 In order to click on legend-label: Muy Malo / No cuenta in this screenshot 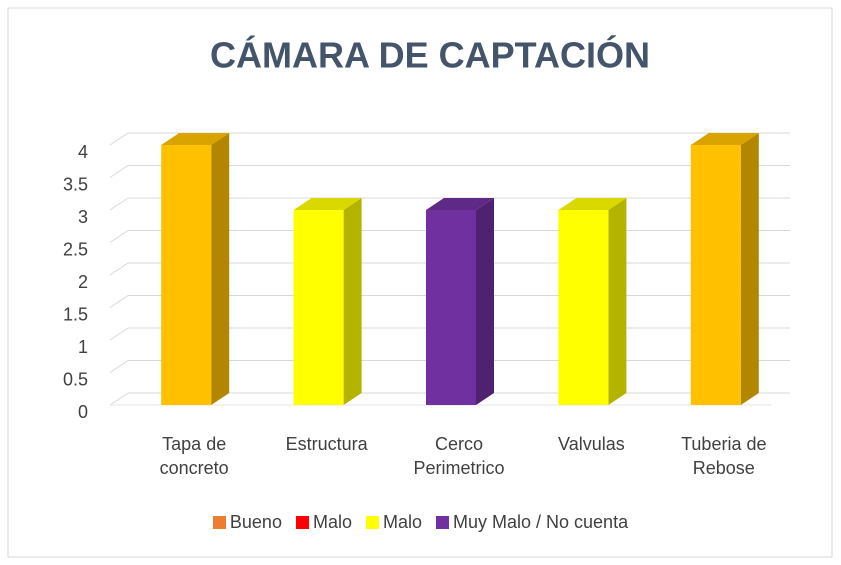, I will do `click(541, 522)`.